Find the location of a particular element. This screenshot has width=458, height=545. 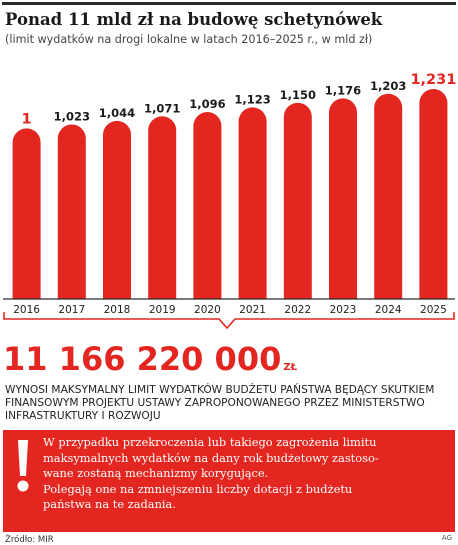

value-label-2022: 1,150 is located at coordinates (298, 95).